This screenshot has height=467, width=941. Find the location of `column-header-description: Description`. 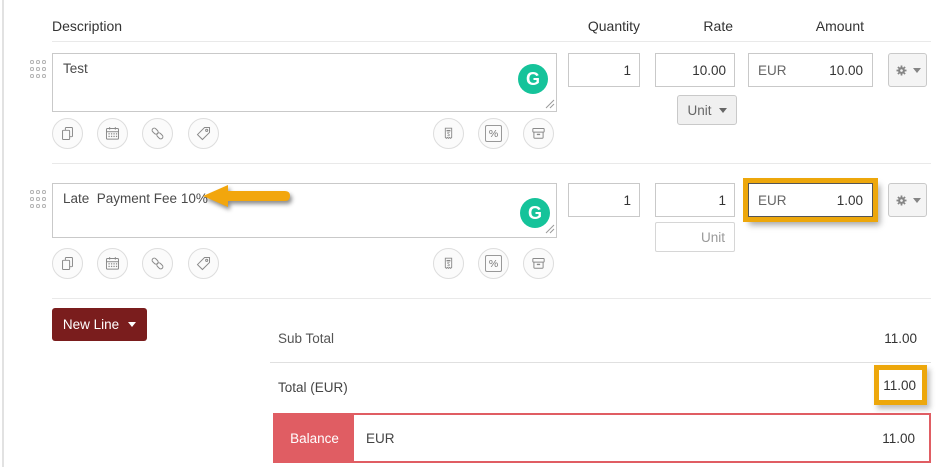

column-header-description: Description is located at coordinates (87, 26).